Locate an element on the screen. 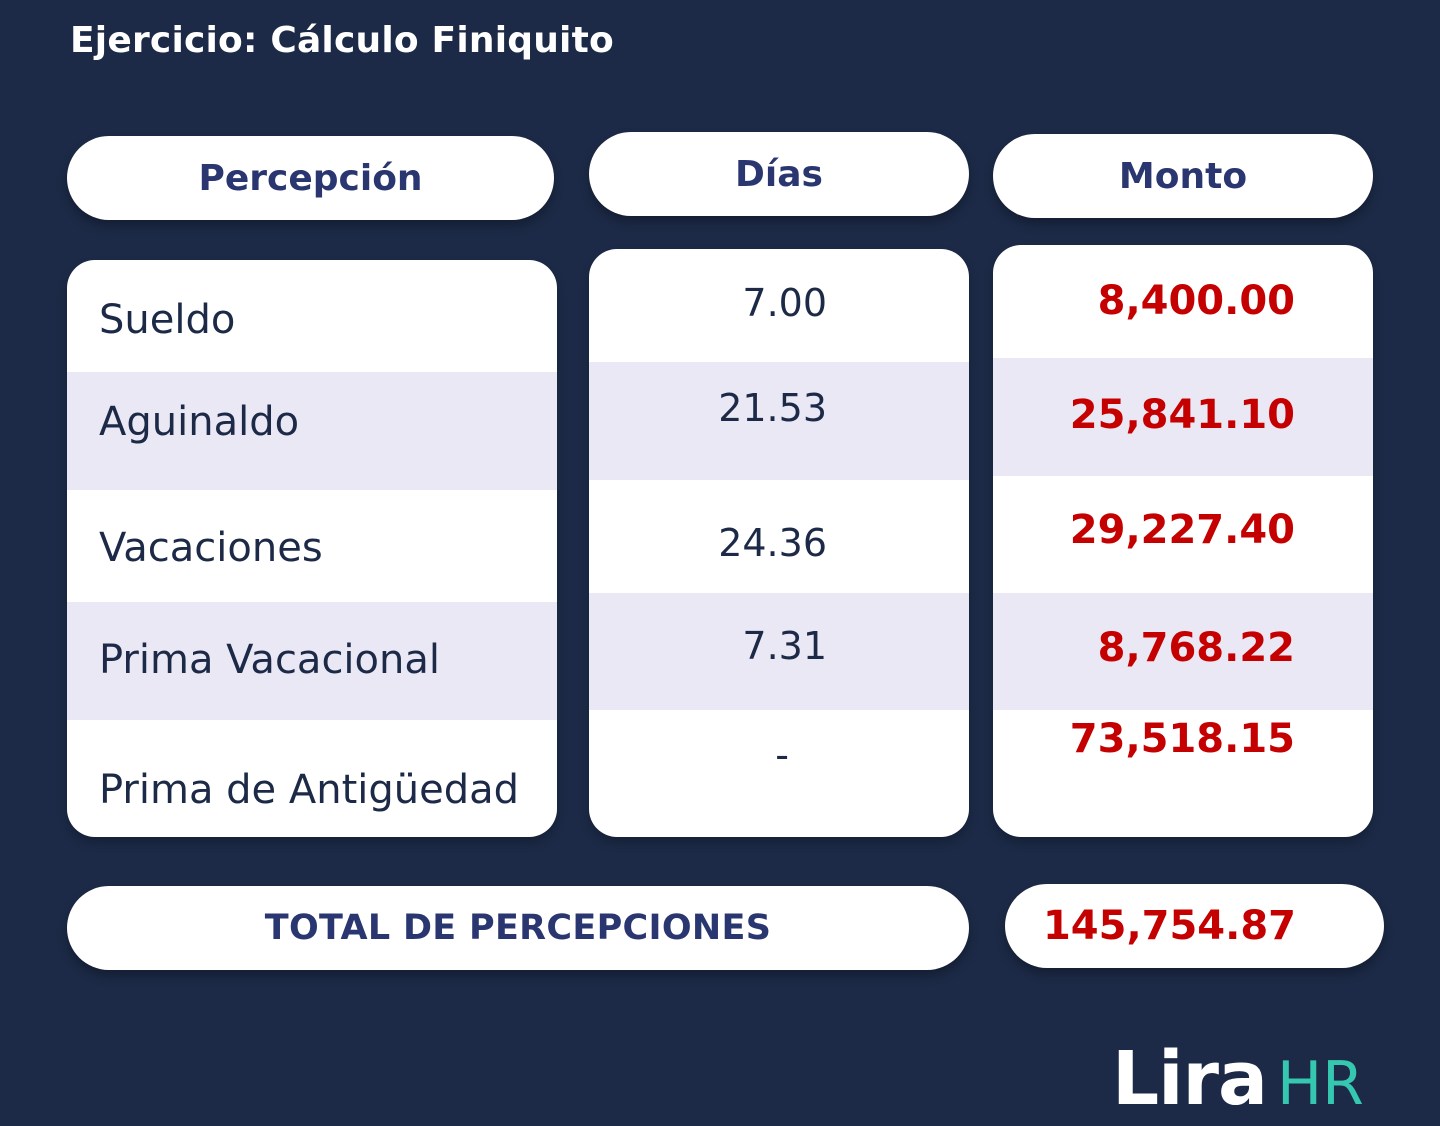 This screenshot has height=1126, width=1440. row-label-prima-antiguedad: Prima de Antigüedad is located at coordinates (309, 789).